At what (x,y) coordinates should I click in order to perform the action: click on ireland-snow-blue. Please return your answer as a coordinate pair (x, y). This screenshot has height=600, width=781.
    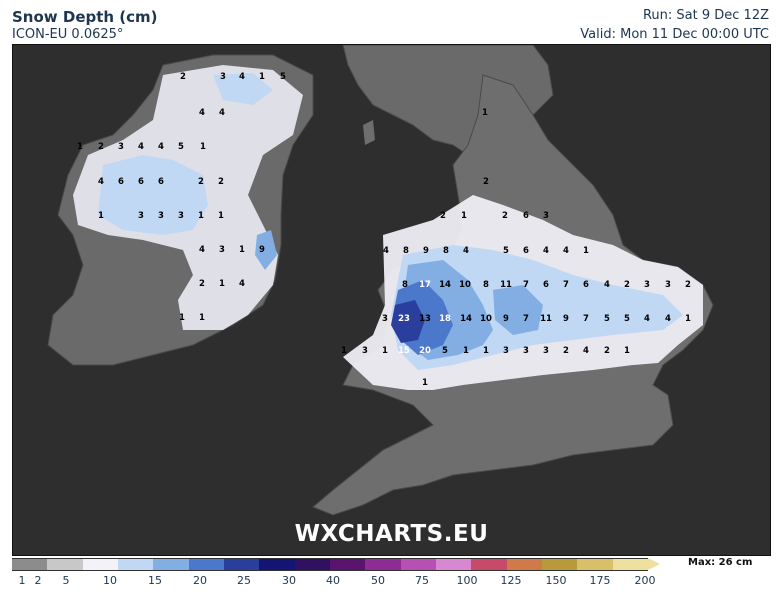
    Looking at the image, I should click on (153, 195).